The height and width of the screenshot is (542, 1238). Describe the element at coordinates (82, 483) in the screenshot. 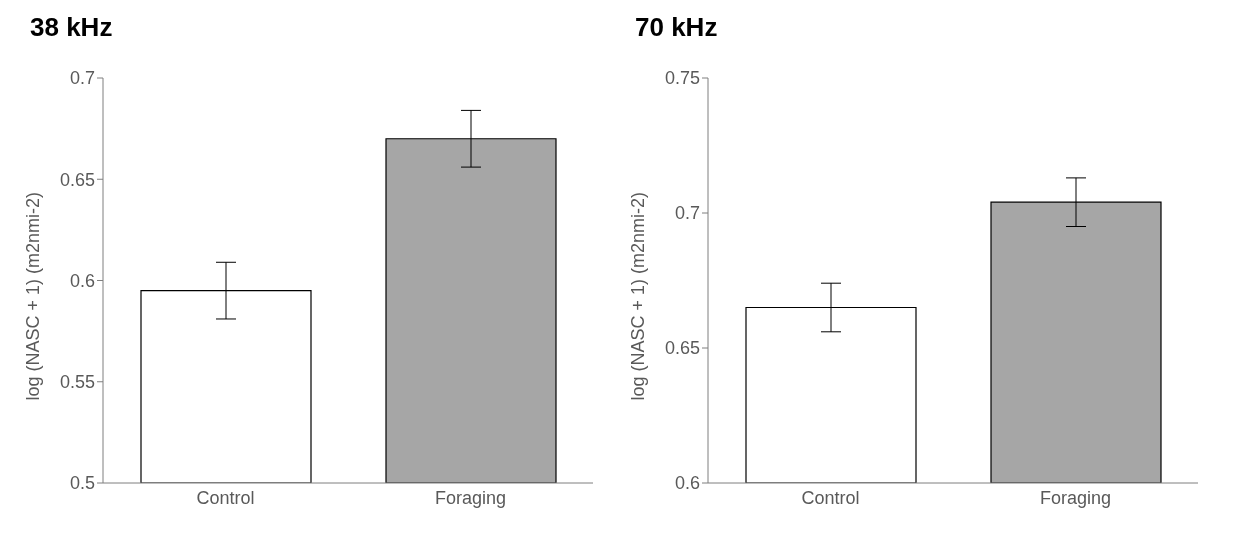

I see `y-tick-label: 0.5` at that location.